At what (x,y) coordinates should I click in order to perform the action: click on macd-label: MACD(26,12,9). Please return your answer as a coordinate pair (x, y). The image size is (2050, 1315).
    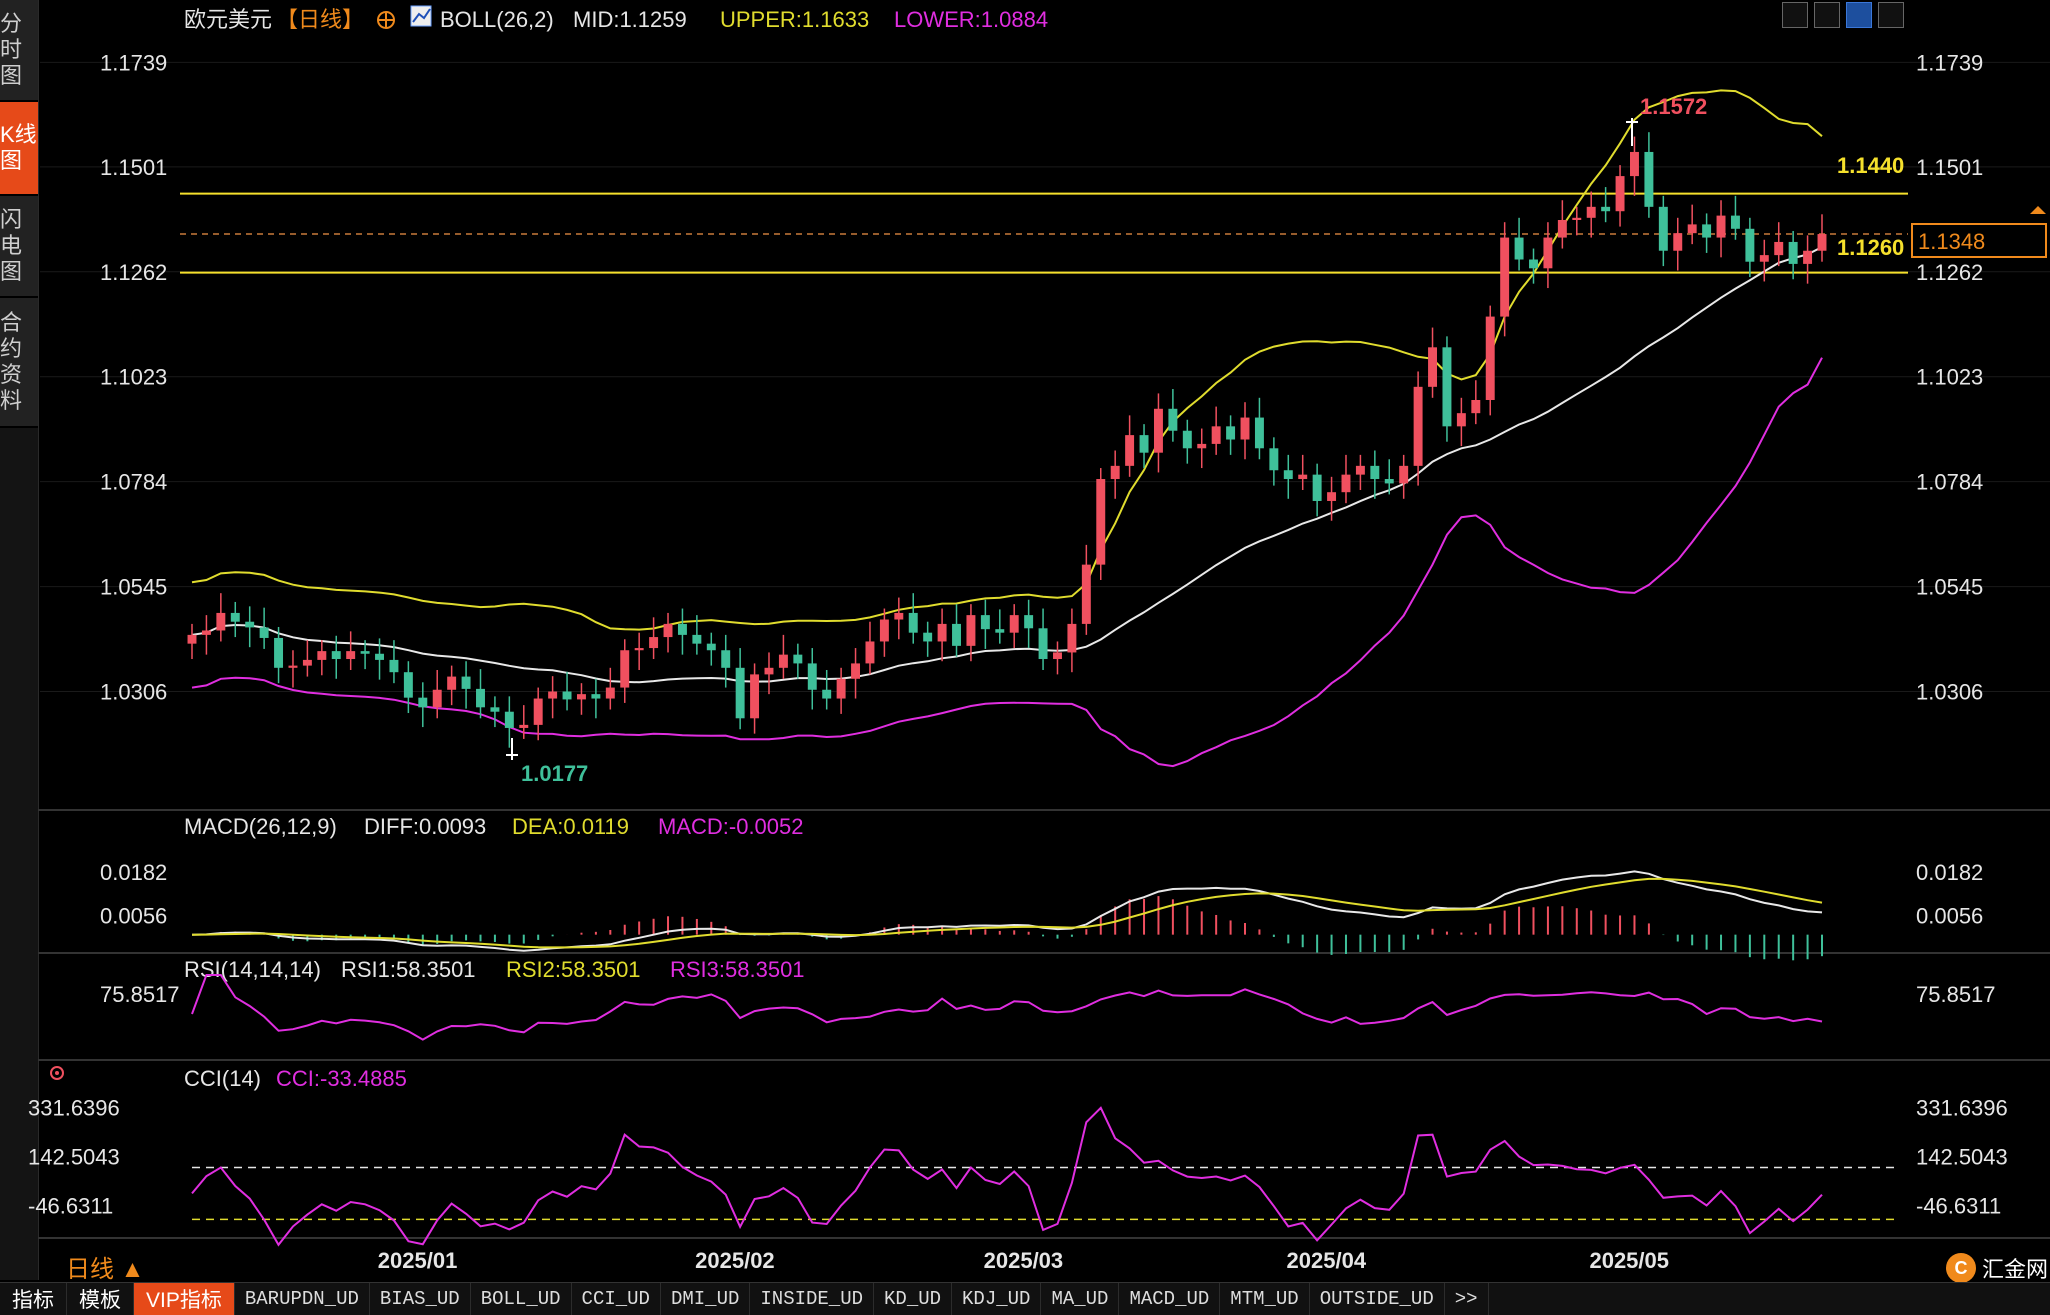
    Looking at the image, I should click on (260, 826).